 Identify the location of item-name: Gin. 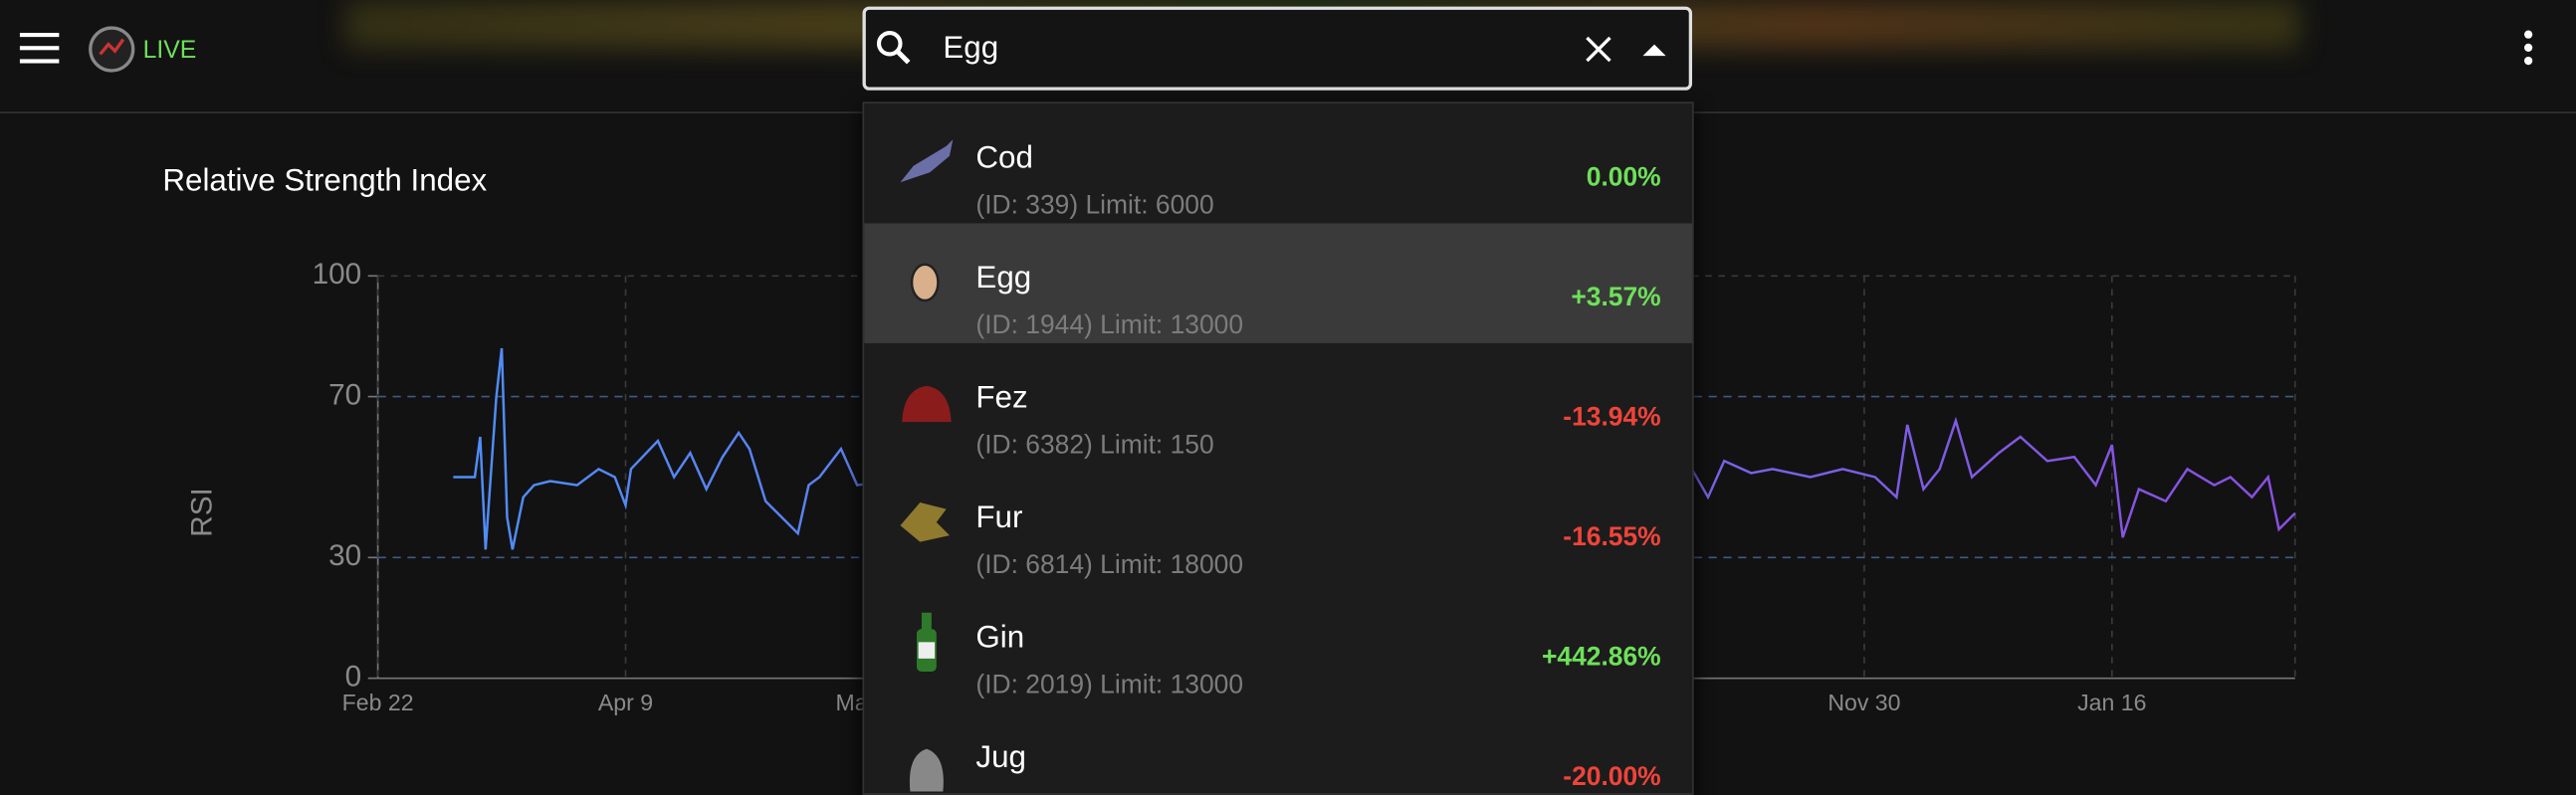
(1000, 638).